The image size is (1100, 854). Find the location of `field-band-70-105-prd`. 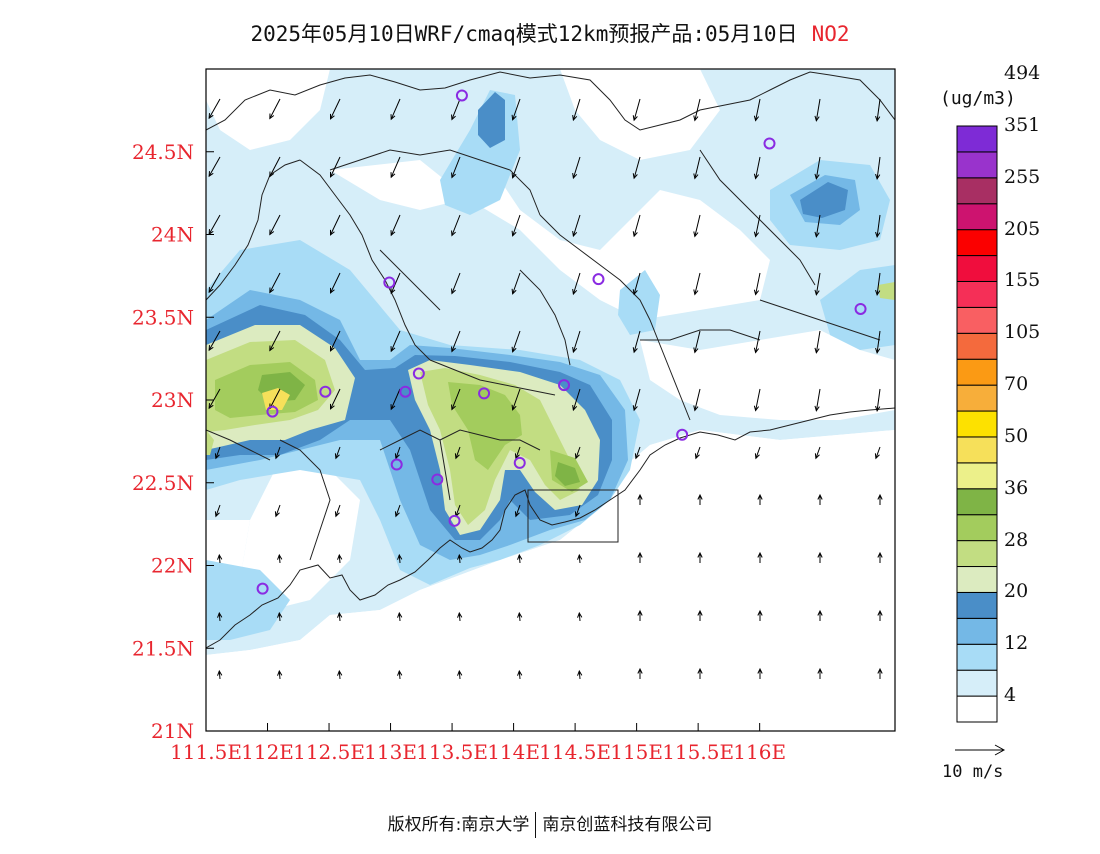

field-band-70-105-prd is located at coordinates (485, 426).